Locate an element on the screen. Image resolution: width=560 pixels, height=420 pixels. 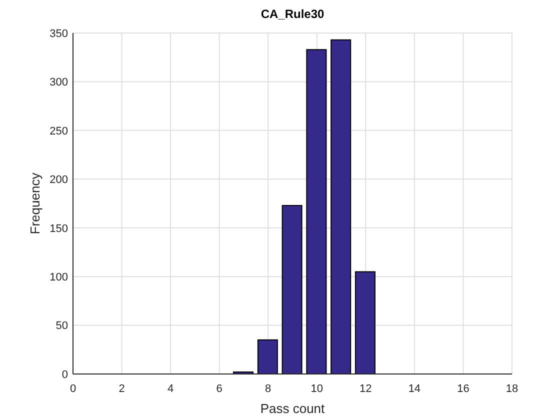
x-axis-title: Pass count is located at coordinates (293, 408).